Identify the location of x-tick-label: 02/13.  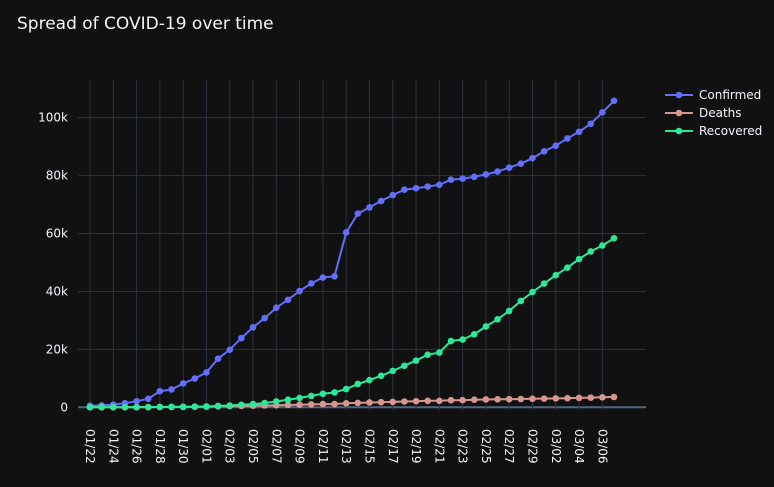
(346, 446).